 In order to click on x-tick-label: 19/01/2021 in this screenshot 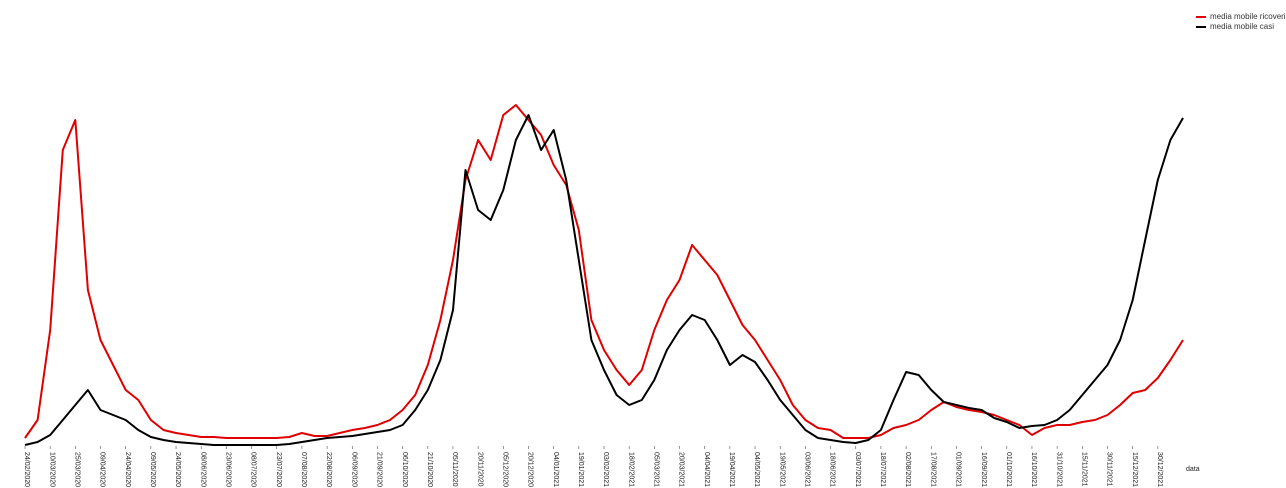, I will do `click(580, 469)`.